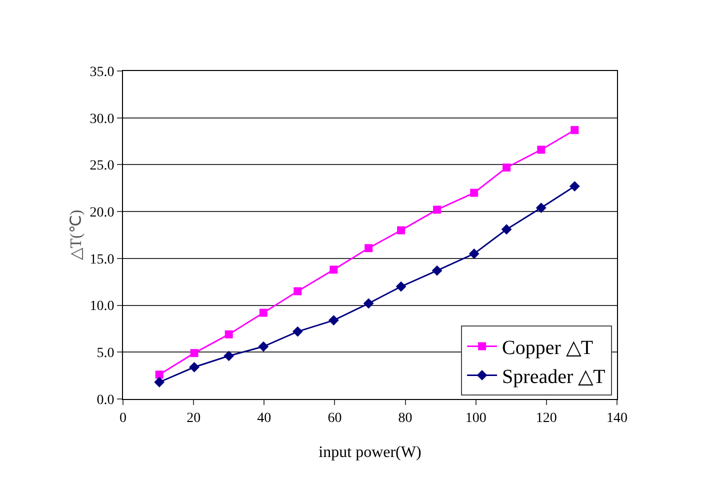  I want to click on x-tick-label: 0, so click(123, 418).